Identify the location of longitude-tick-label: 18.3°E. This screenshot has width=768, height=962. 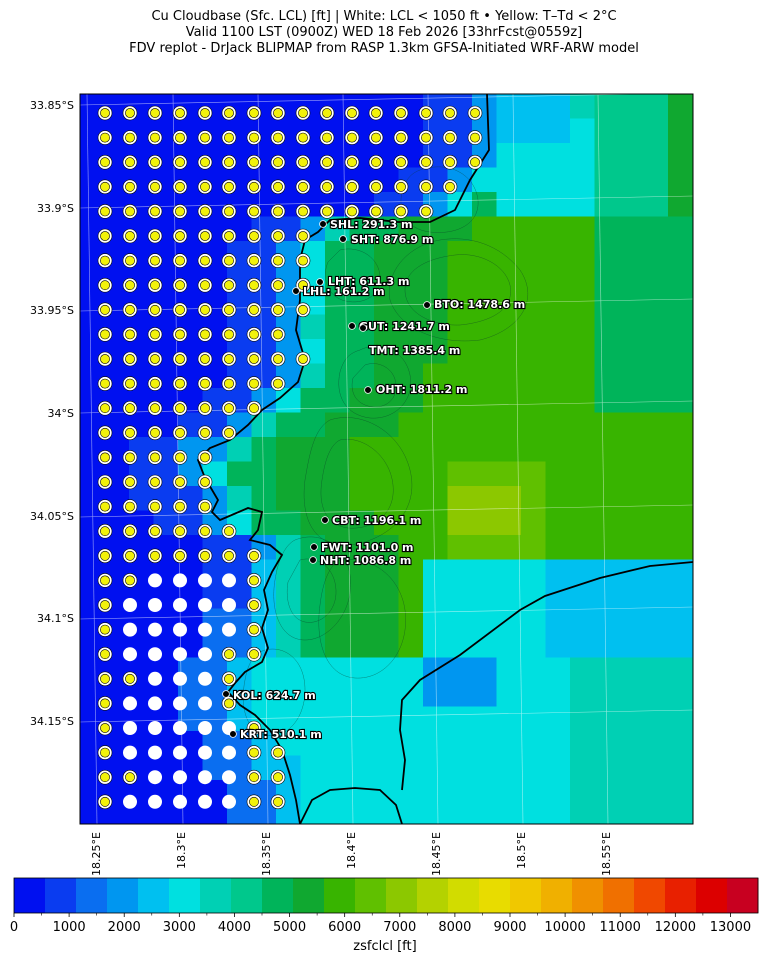
(181, 850).